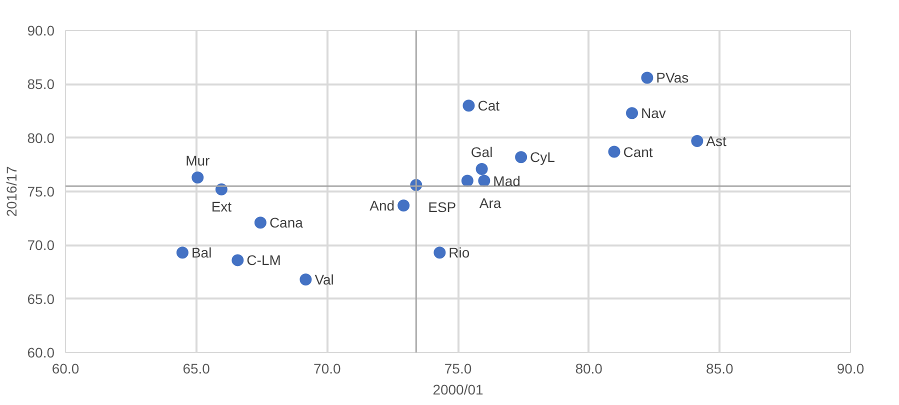  What do you see at coordinates (382, 205) in the screenshot?
I see `annotation: And` at bounding box center [382, 205].